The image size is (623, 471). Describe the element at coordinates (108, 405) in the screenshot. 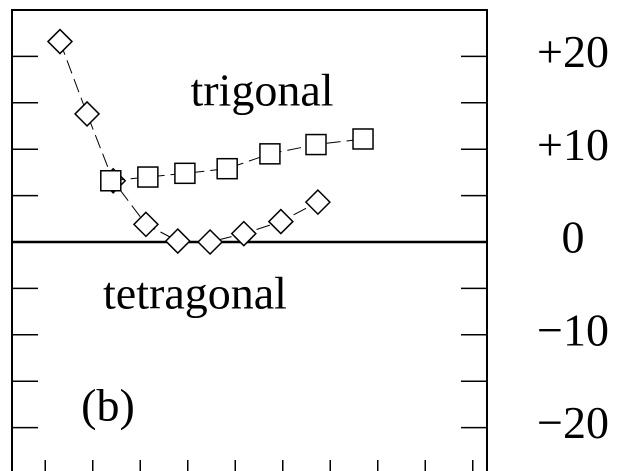

I see `annotation: (b)` at that location.